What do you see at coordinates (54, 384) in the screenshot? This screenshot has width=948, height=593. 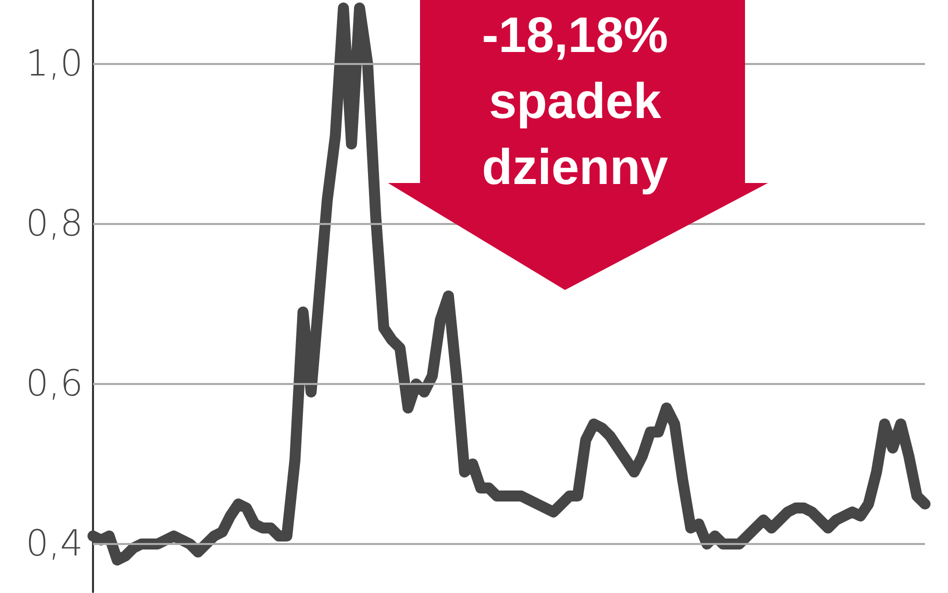 I see `y-tick-label: 0,6` at bounding box center [54, 384].